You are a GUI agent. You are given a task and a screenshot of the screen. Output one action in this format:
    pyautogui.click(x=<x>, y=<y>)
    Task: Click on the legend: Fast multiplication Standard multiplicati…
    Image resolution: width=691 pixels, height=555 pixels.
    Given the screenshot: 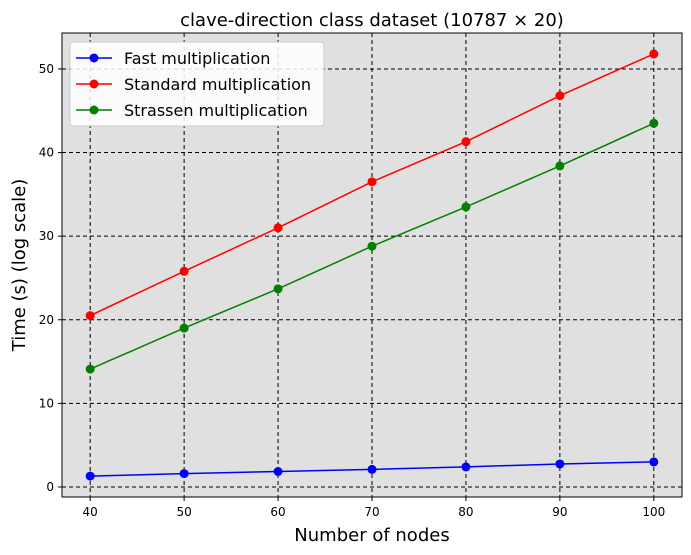 What is the action you would take?
    pyautogui.click(x=197, y=84)
    